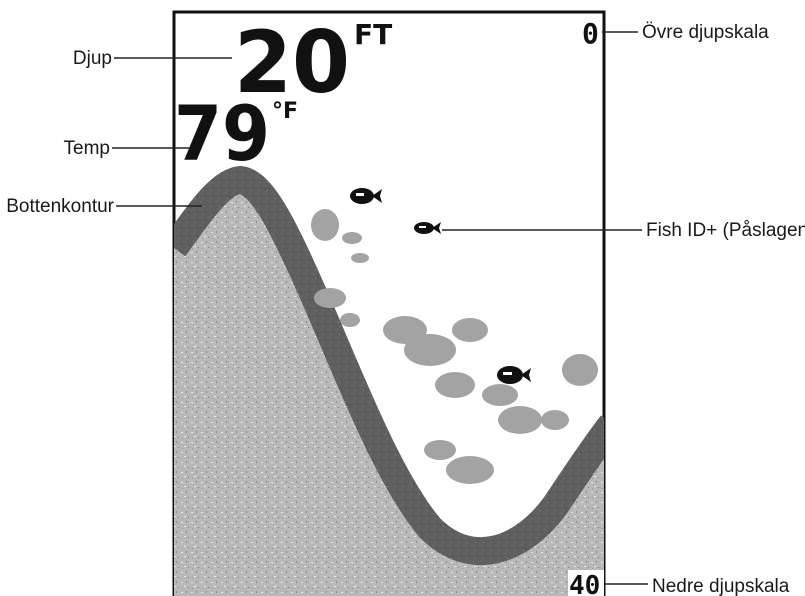 This screenshot has height=596, width=805. Describe the element at coordinates (87, 148) in the screenshot. I see `callout-temp: Temp` at that location.